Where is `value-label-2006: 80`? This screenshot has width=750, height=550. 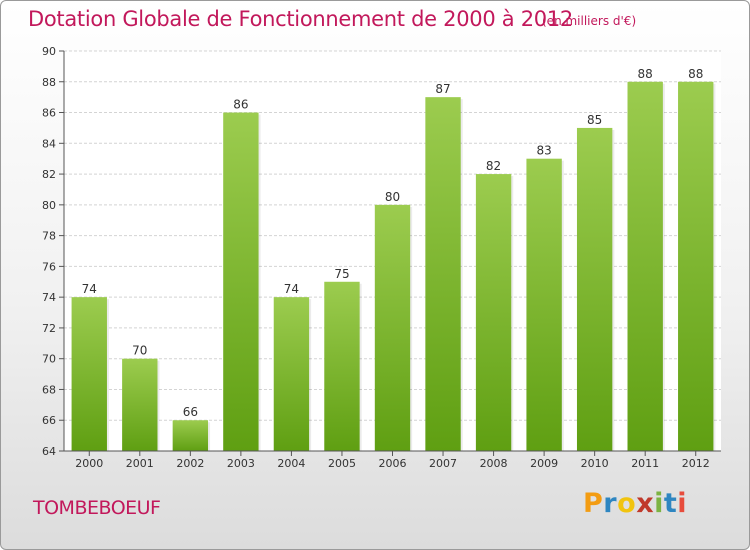
value-label-2006: 80 is located at coordinates (392, 197).